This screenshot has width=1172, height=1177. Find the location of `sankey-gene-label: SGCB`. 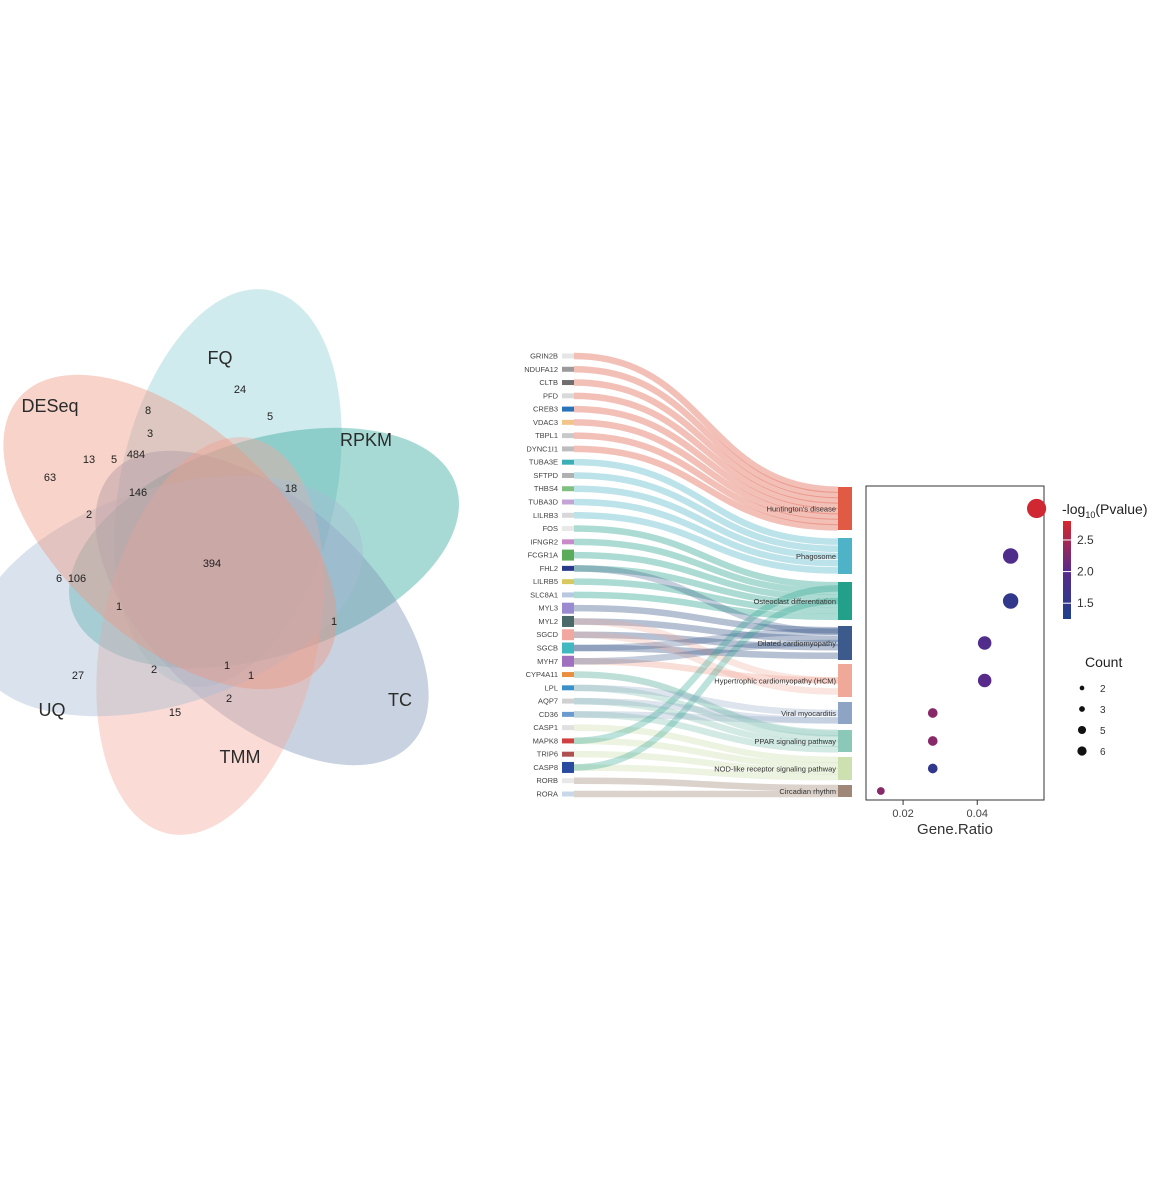

sankey-gene-label: SGCB is located at coordinates (547, 648).